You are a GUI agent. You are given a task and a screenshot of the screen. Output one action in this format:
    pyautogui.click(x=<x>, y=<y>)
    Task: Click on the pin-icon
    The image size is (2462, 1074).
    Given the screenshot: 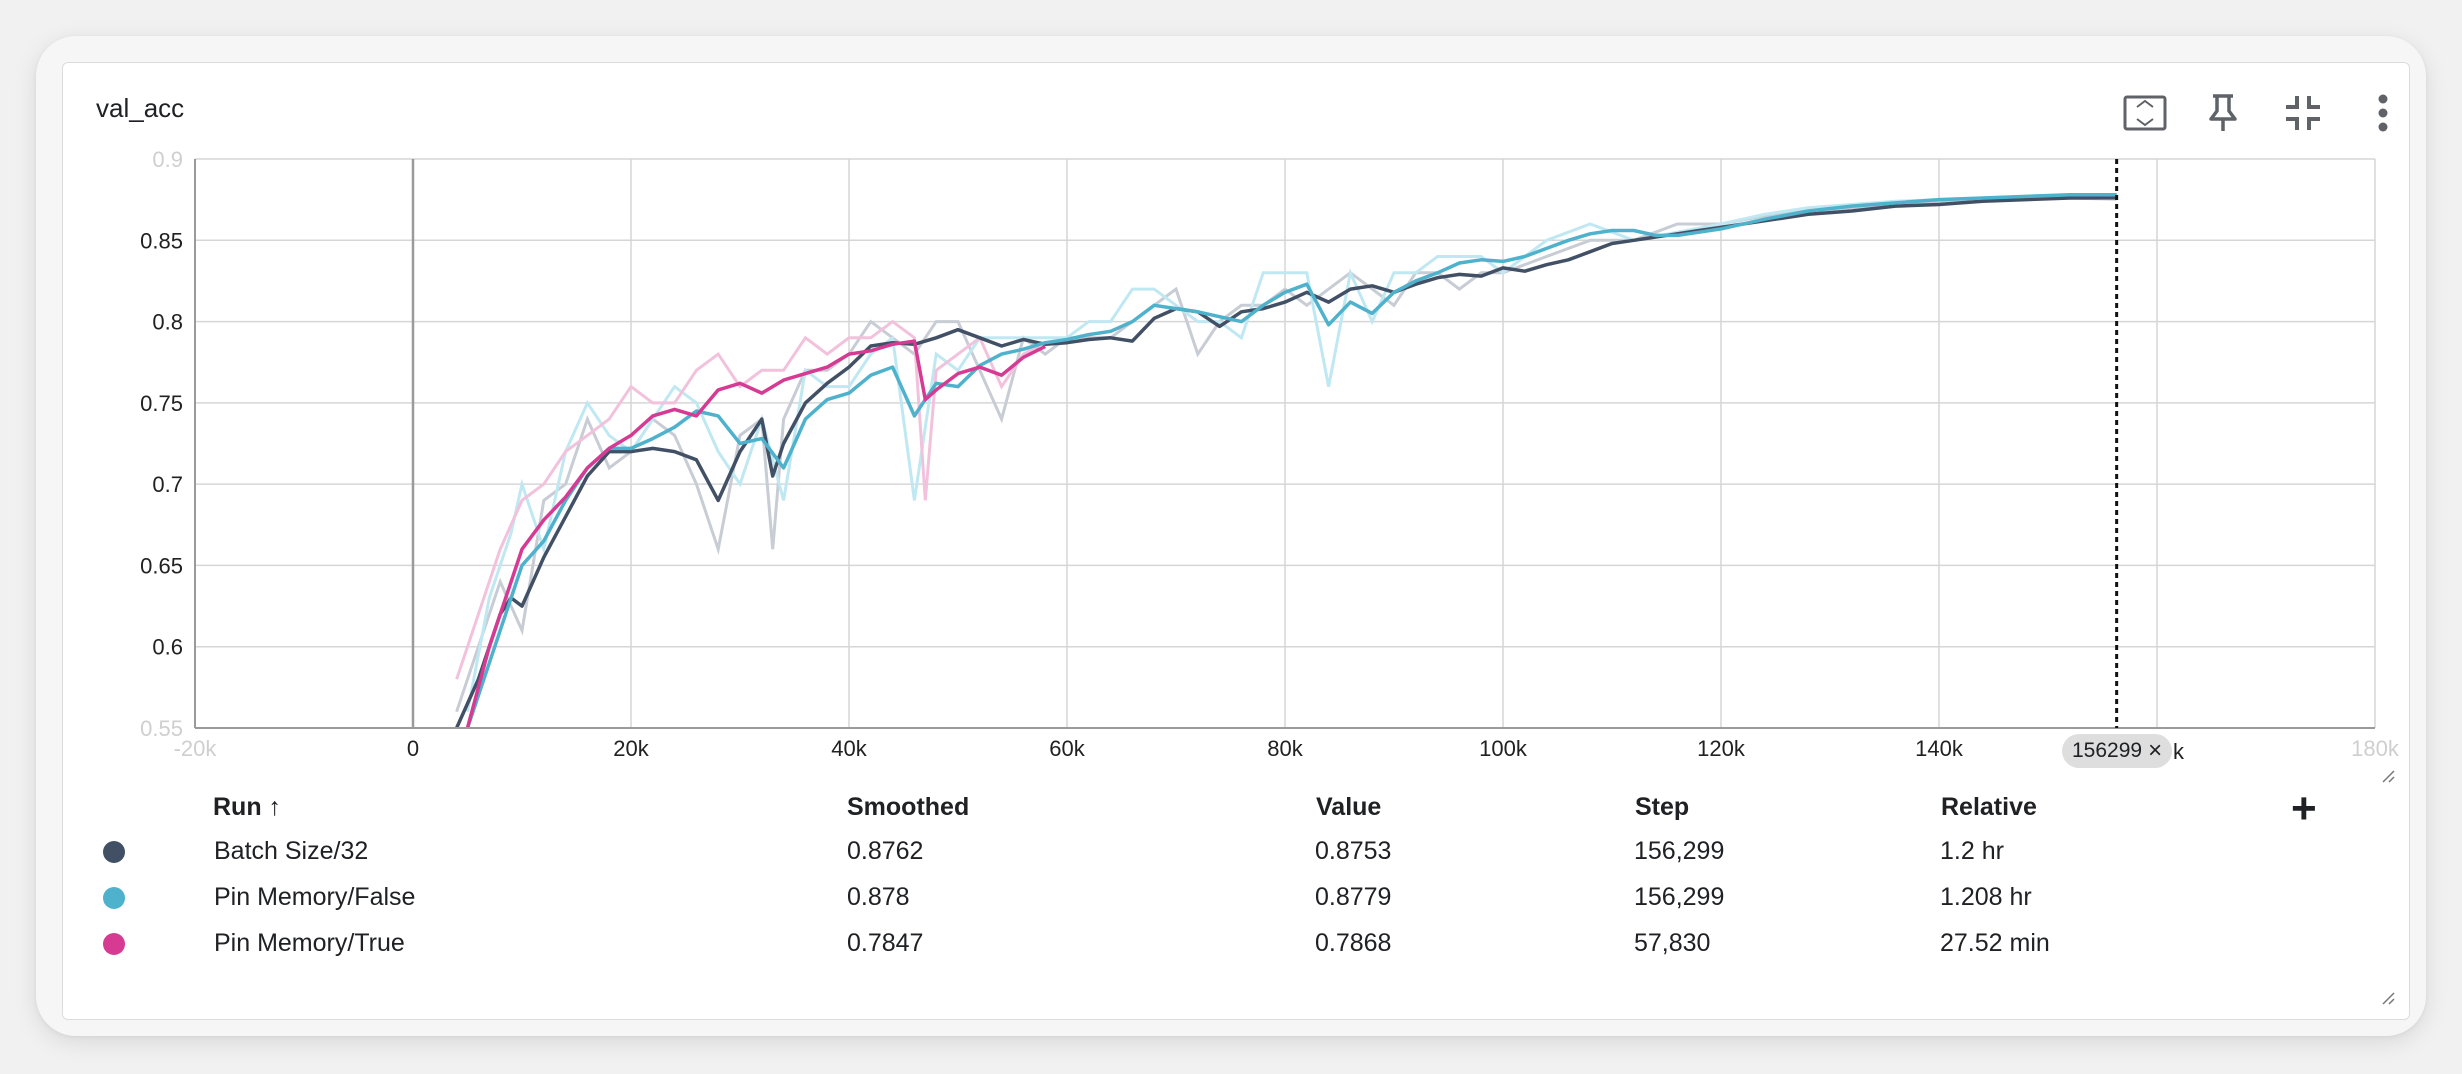 What is the action you would take?
    pyautogui.click(x=2223, y=113)
    